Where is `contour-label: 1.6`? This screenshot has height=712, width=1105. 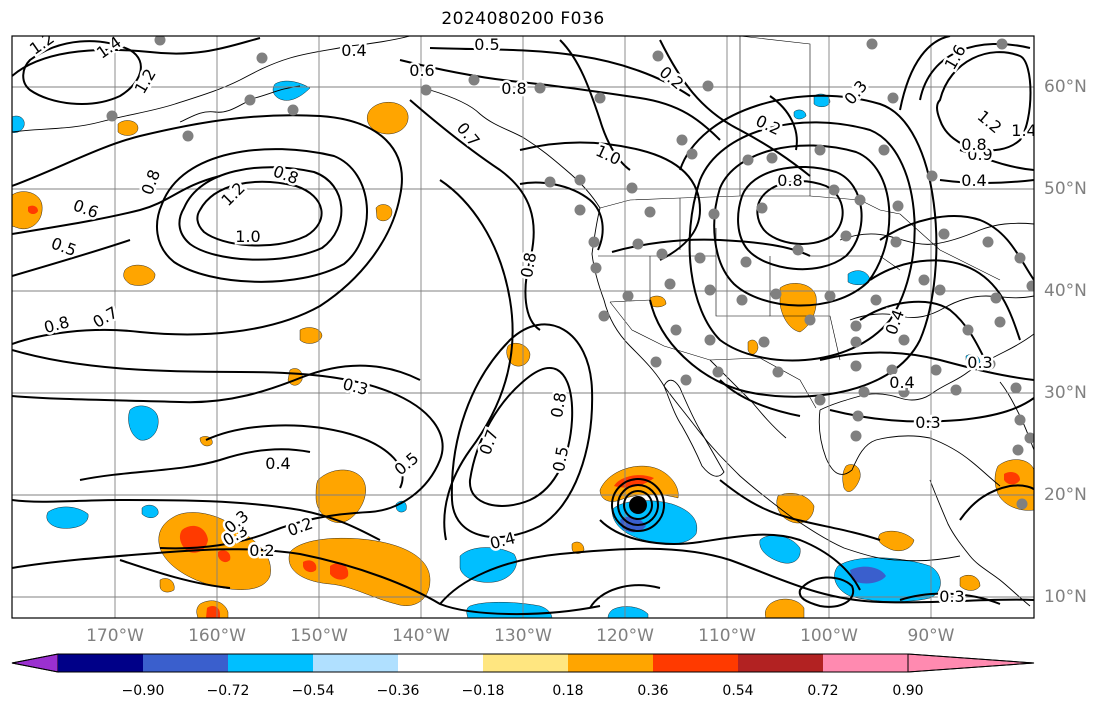 contour-label: 1.6 is located at coordinates (955, 57).